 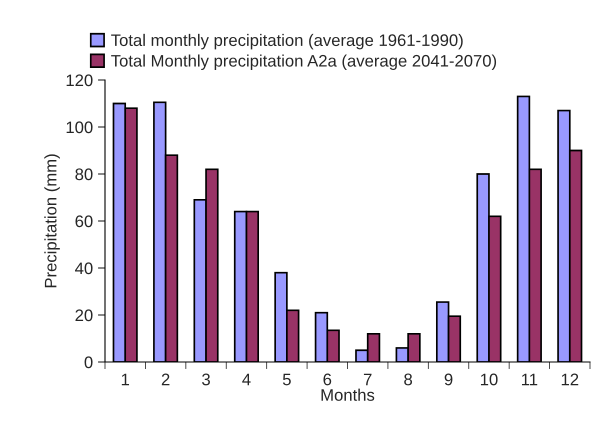 I want to click on legend-label: Total Monthly precipitation A2a (average 2041-2070), so click(x=303, y=62).